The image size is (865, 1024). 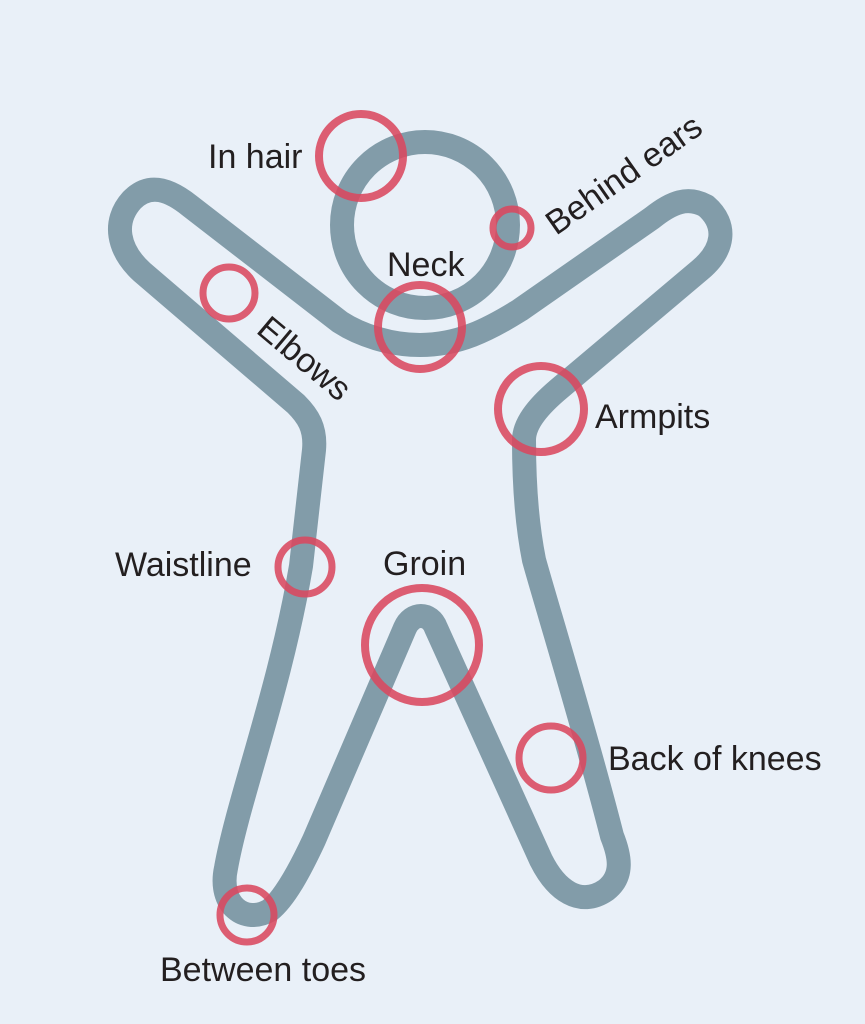 I want to click on label-groin: Groin, so click(x=424, y=564).